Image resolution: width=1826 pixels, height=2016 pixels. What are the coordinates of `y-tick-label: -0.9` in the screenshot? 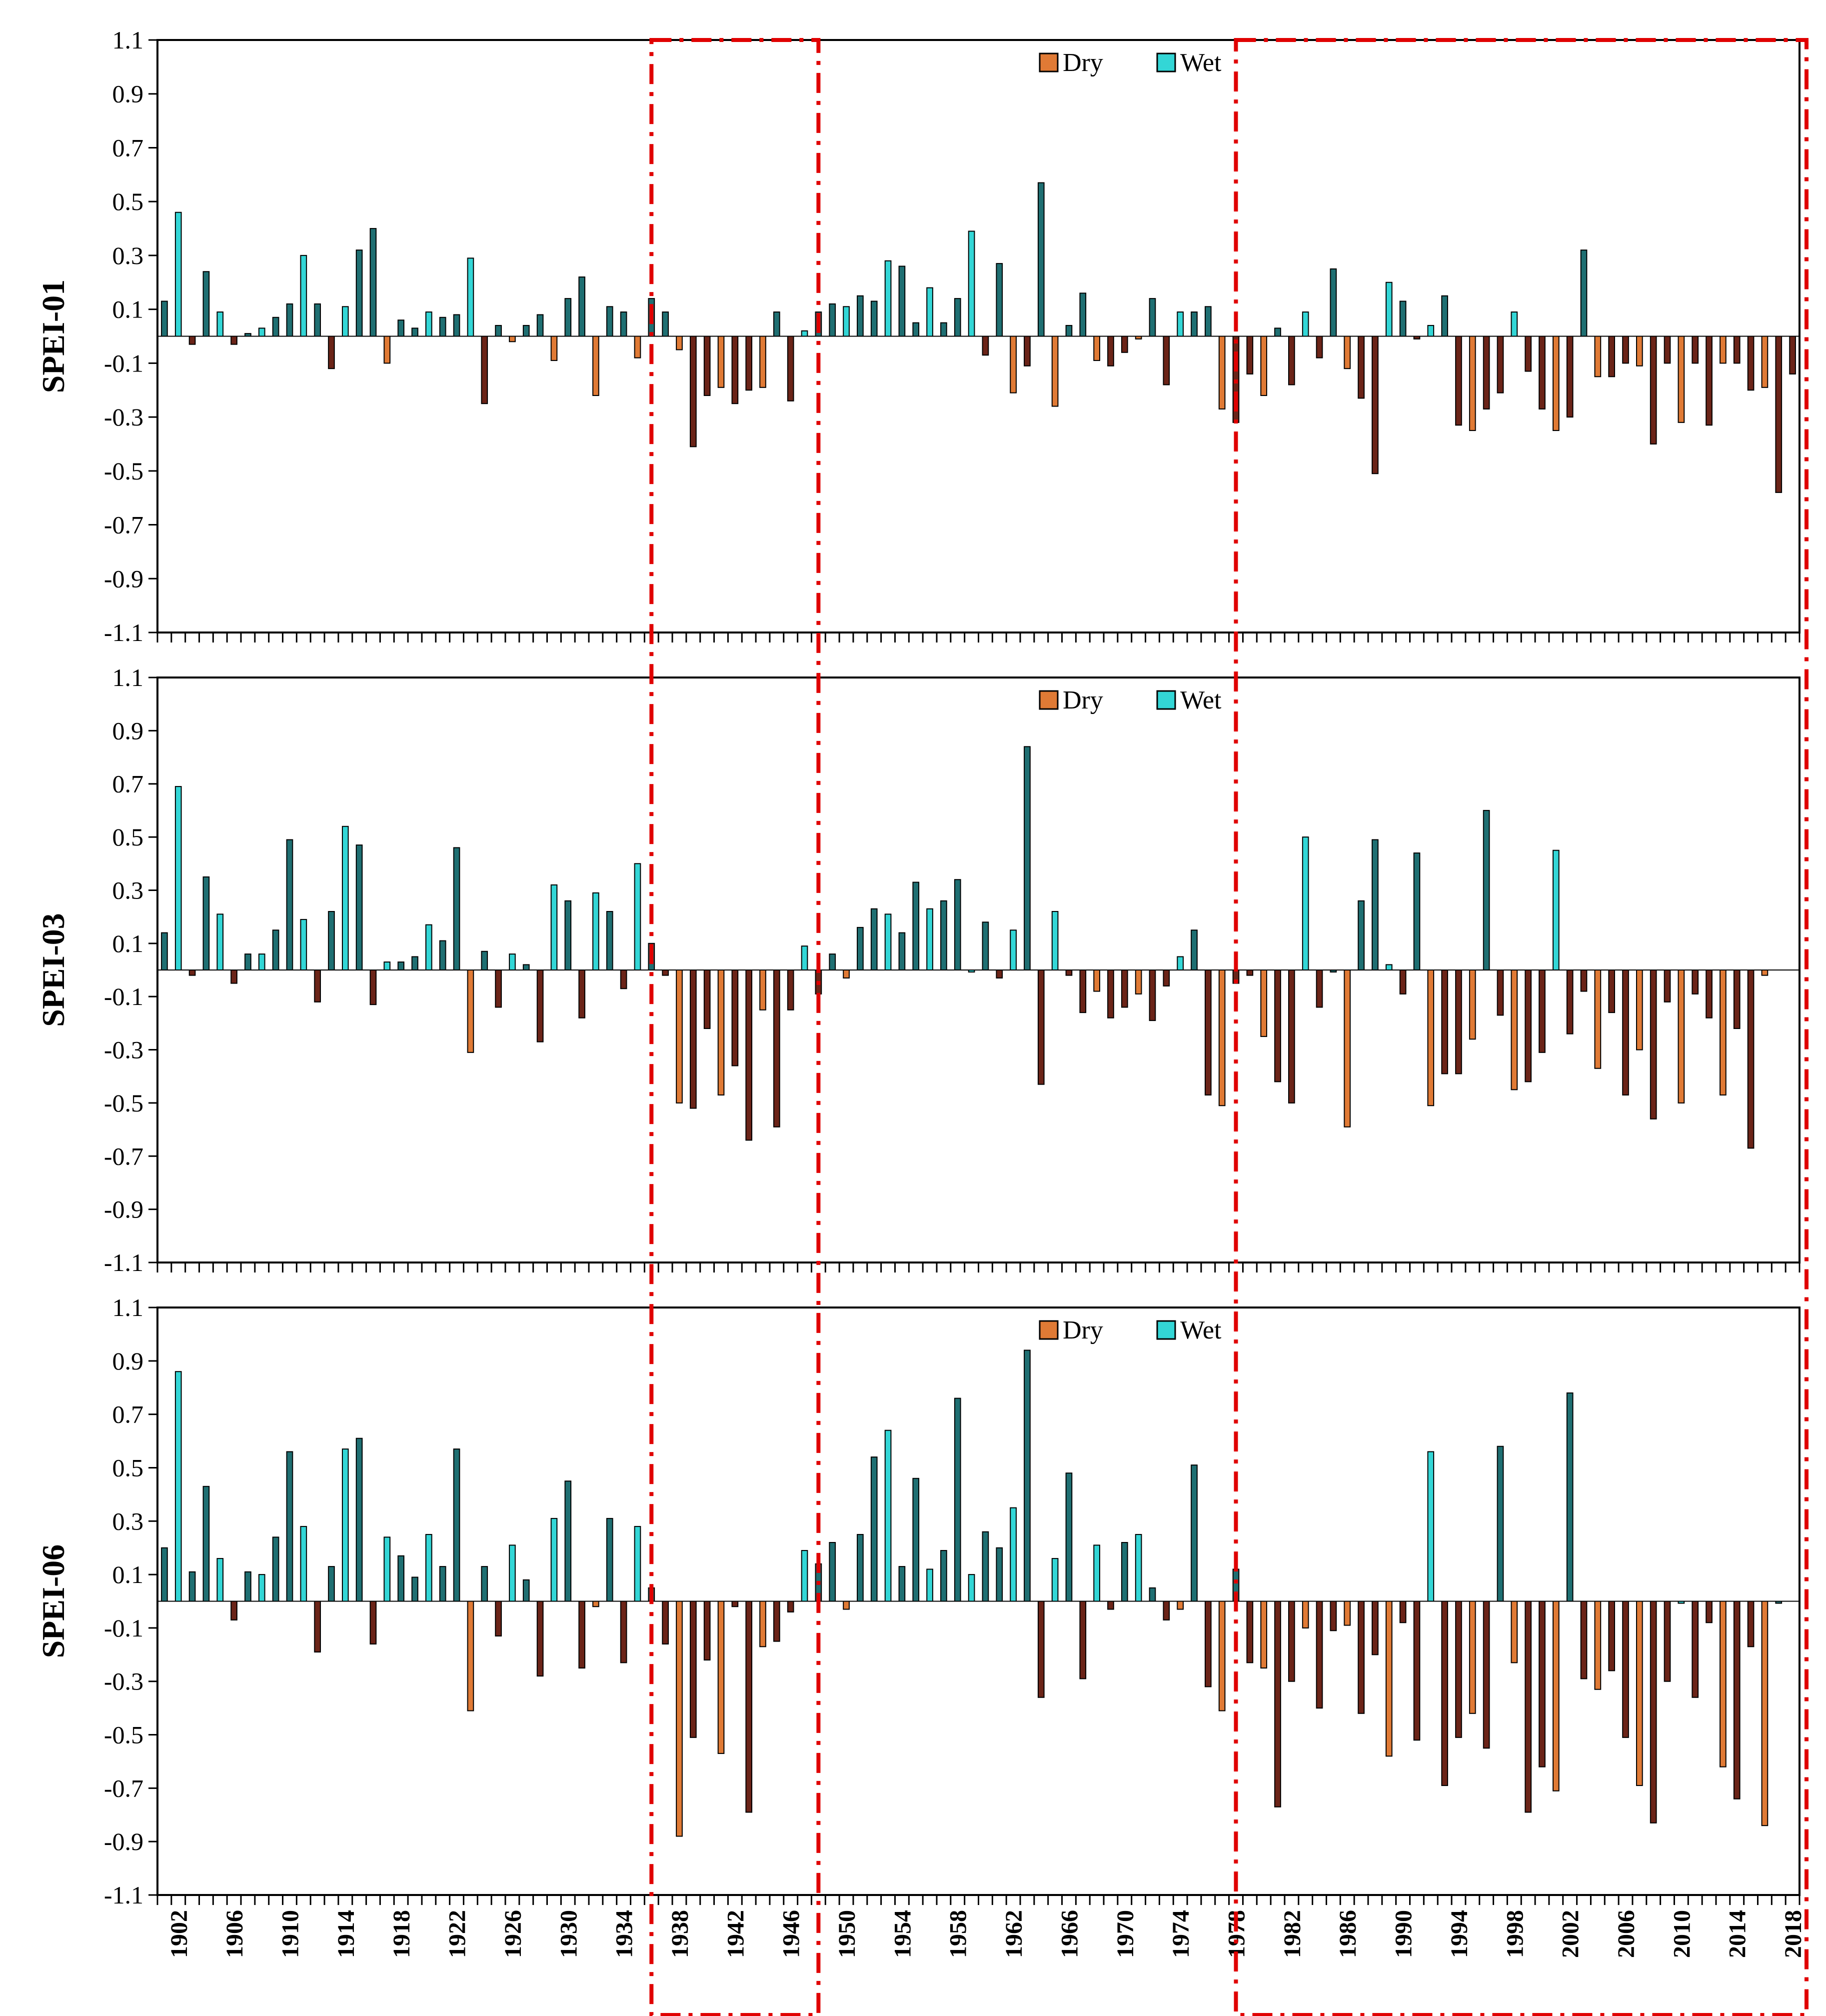 It's located at (123, 1842).